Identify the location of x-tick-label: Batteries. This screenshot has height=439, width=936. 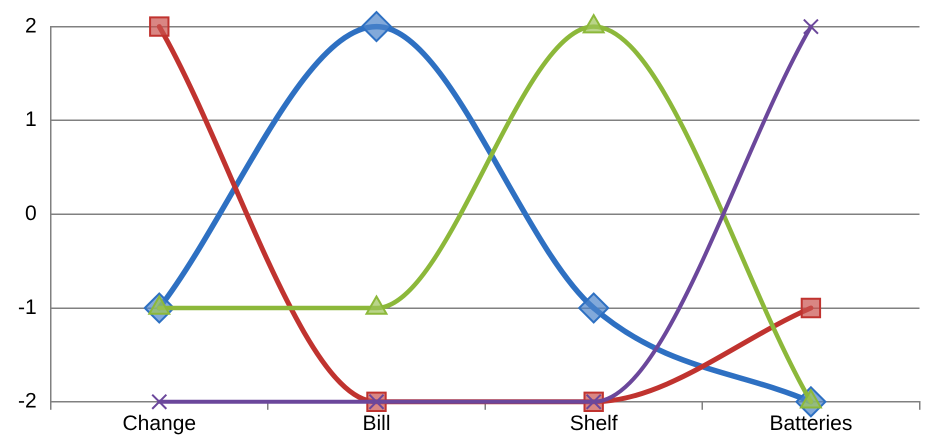
(810, 424).